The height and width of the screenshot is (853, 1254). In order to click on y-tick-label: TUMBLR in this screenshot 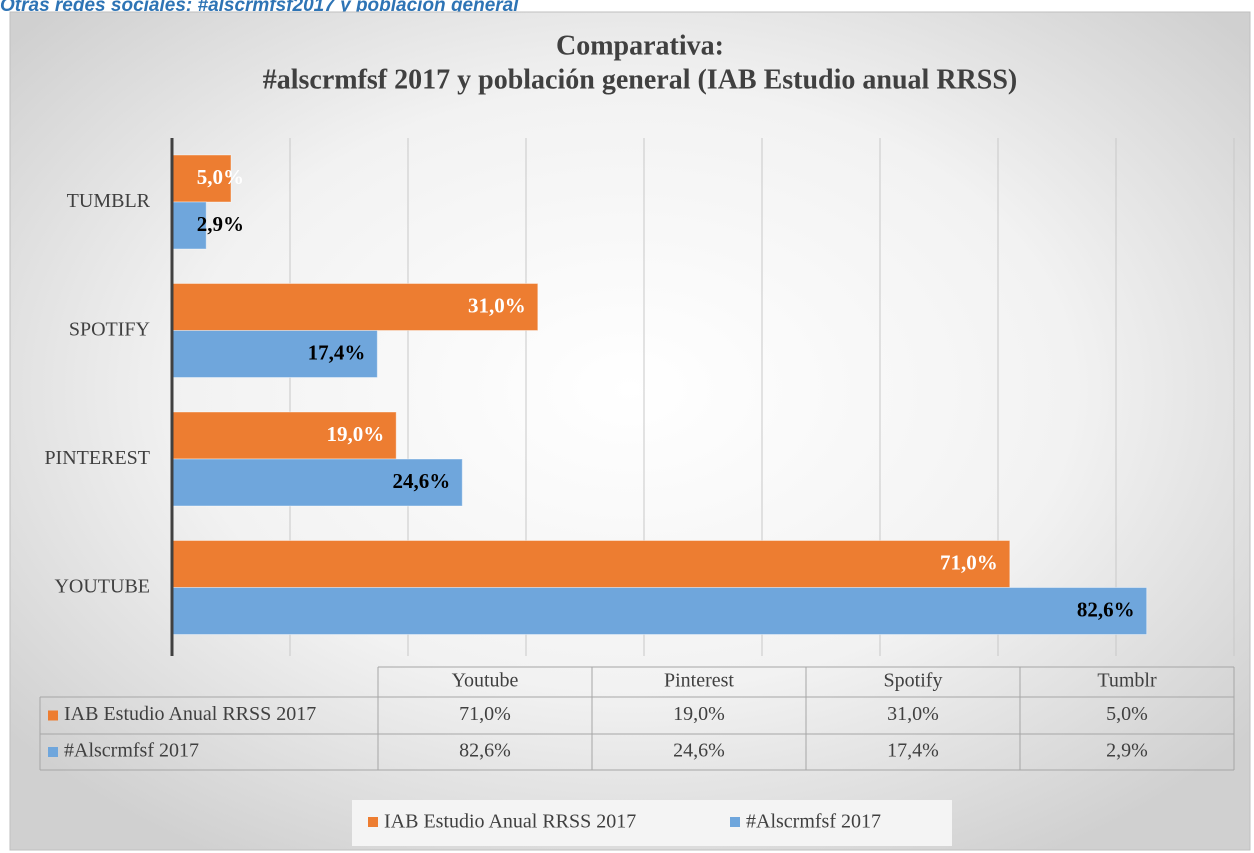, I will do `click(109, 201)`.